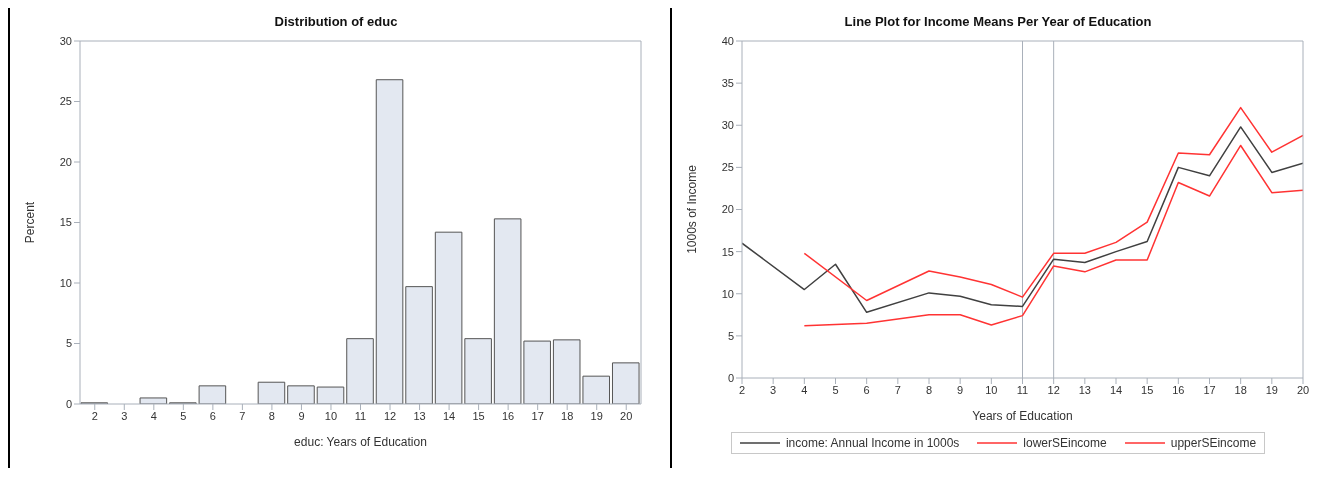 Image resolution: width=1328 pixels, height=479 pixels. What do you see at coordinates (727, 83) in the screenshot?
I see `y-tick-label: 35` at bounding box center [727, 83].